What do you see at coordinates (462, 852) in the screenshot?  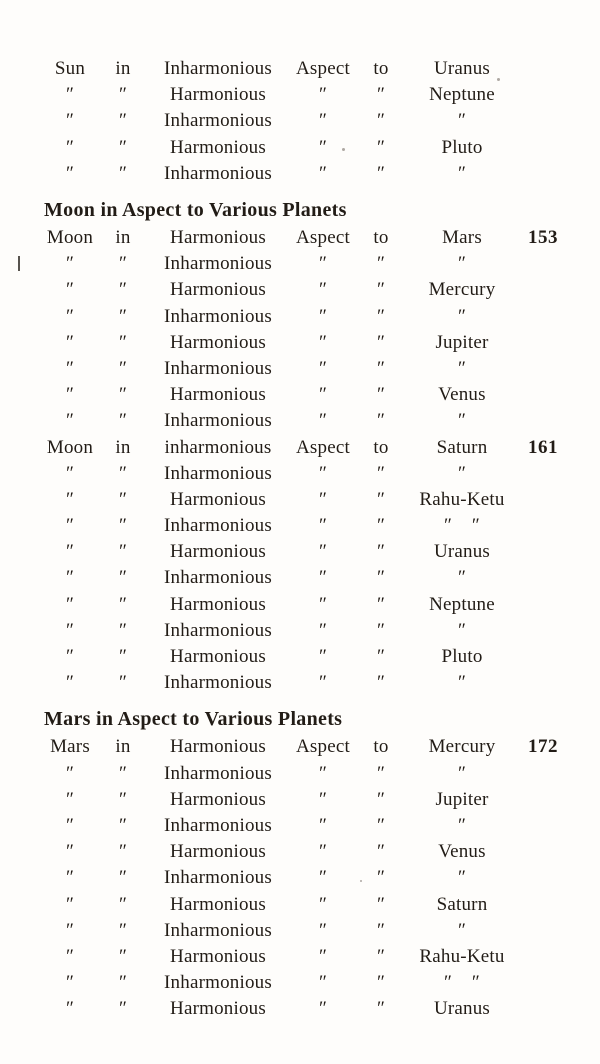 I see `object-cell: Venus` at bounding box center [462, 852].